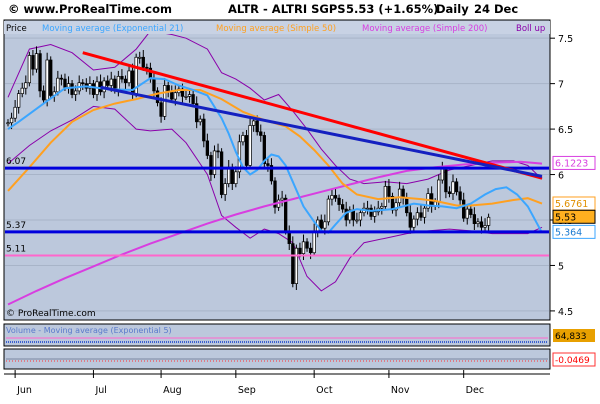 The height and width of the screenshot is (404, 600). What do you see at coordinates (425, 29) in the screenshot?
I see `legend-sma200: Moving average (Simple 200)` at bounding box center [425, 29].